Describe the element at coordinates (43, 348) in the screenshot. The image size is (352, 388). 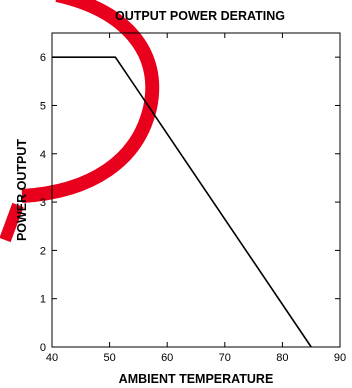
I see `y-tick-label: 0` at that location.